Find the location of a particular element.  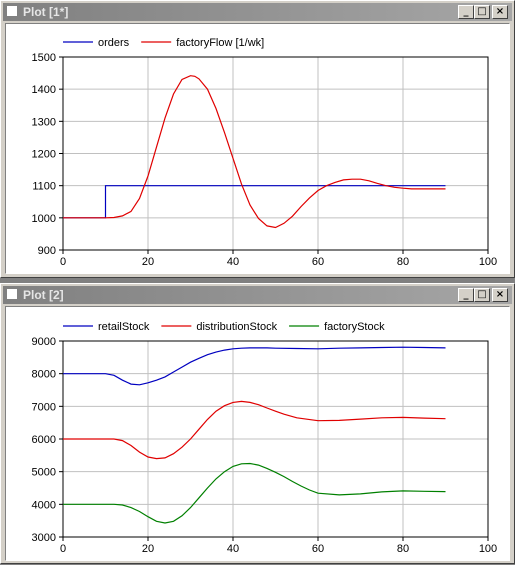

y-tick-label: 1300 is located at coordinates (44, 122).